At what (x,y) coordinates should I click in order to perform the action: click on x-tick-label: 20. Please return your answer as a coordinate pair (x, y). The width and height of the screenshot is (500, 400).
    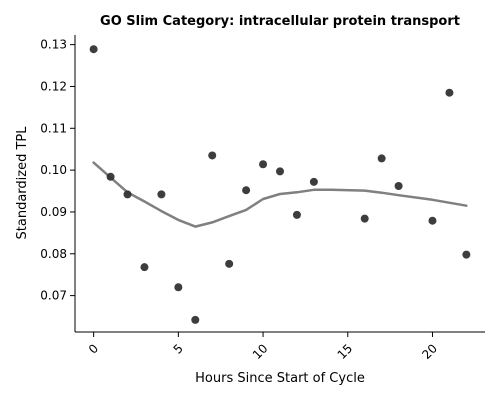
    Looking at the image, I should click on (429, 351).